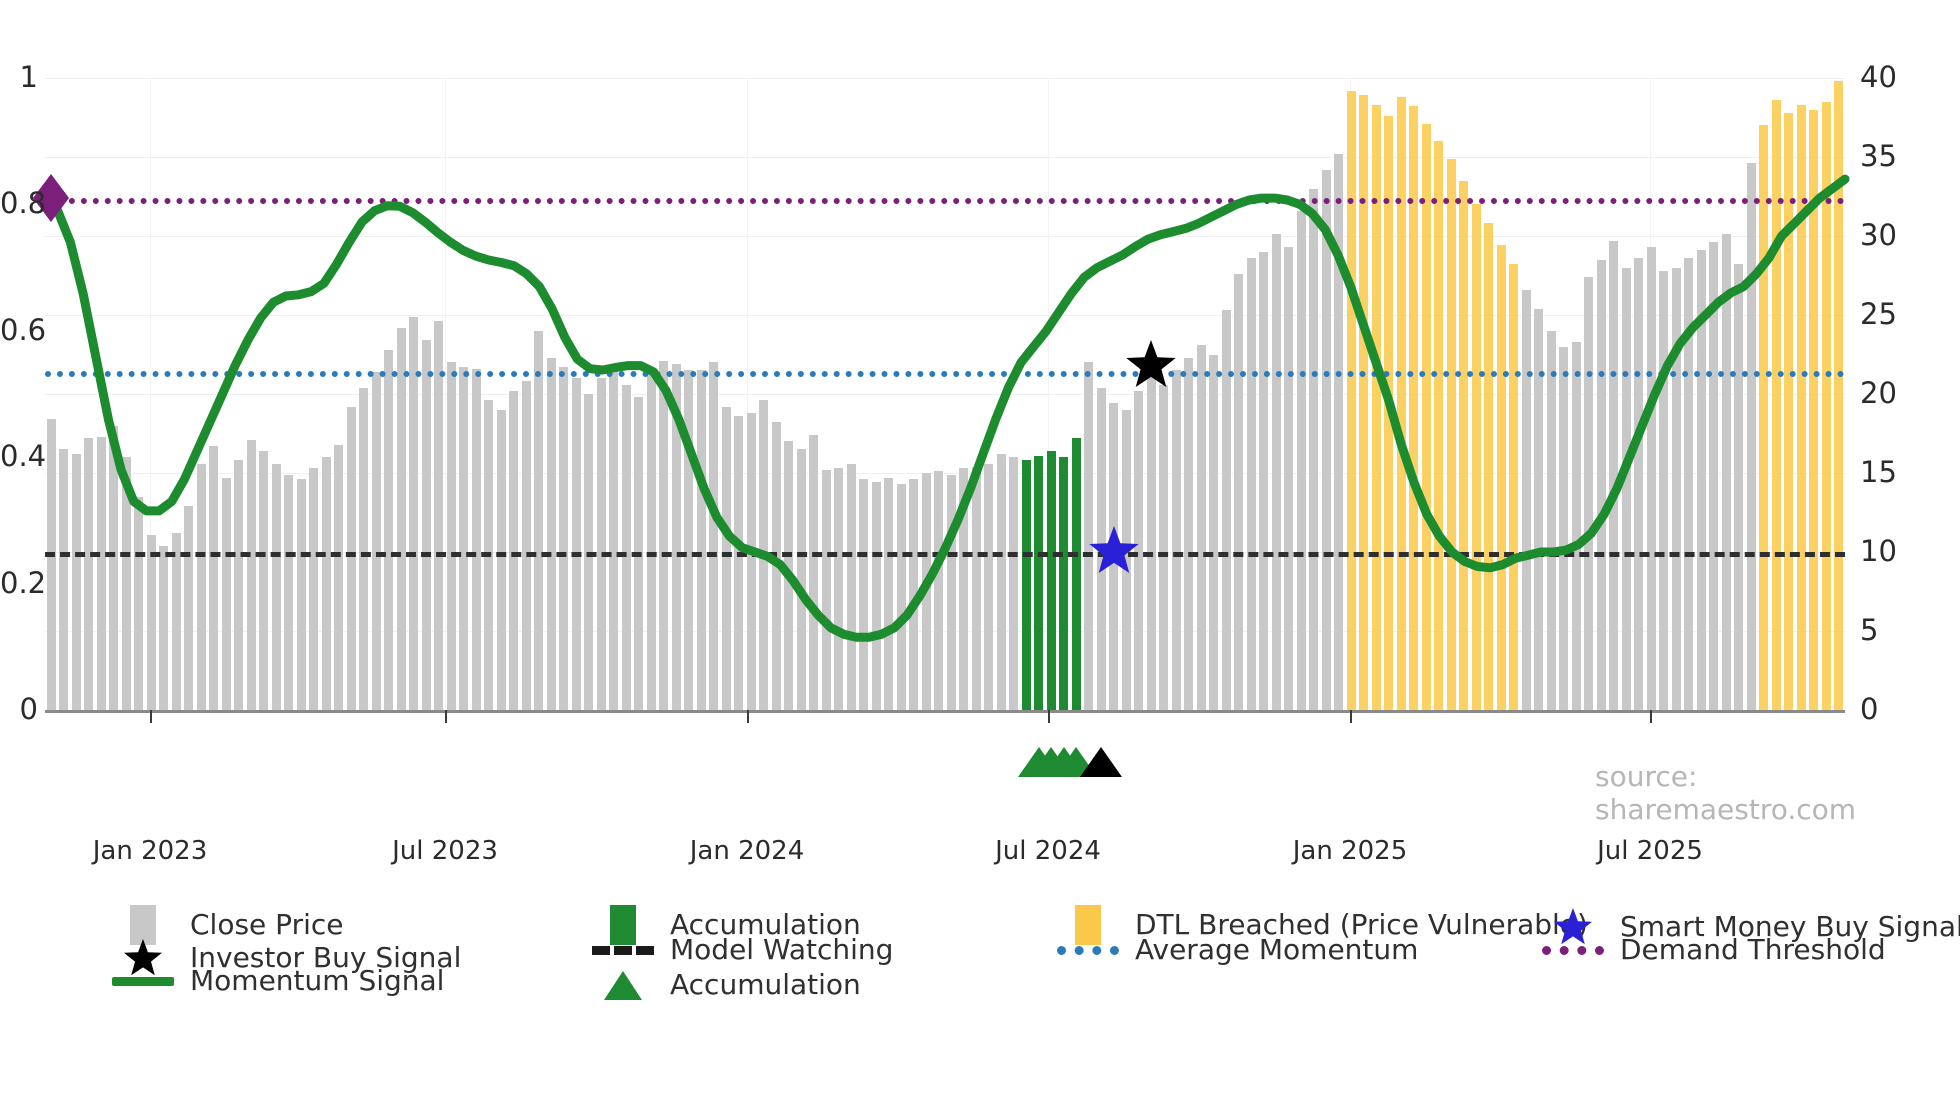 Image resolution: width=1960 pixels, height=1102 pixels. I want to click on left-axis-tick-label: 0, so click(28, 709).